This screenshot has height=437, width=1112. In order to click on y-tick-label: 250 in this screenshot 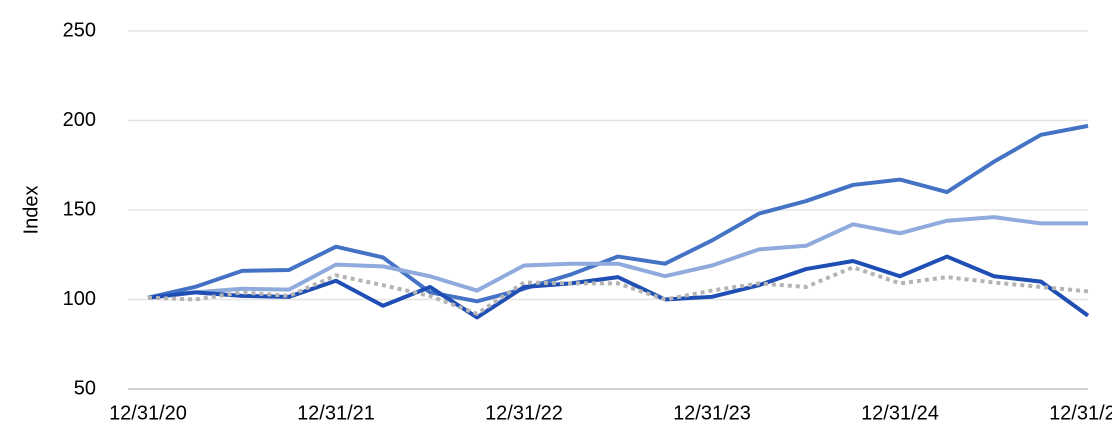, I will do `click(79, 30)`.